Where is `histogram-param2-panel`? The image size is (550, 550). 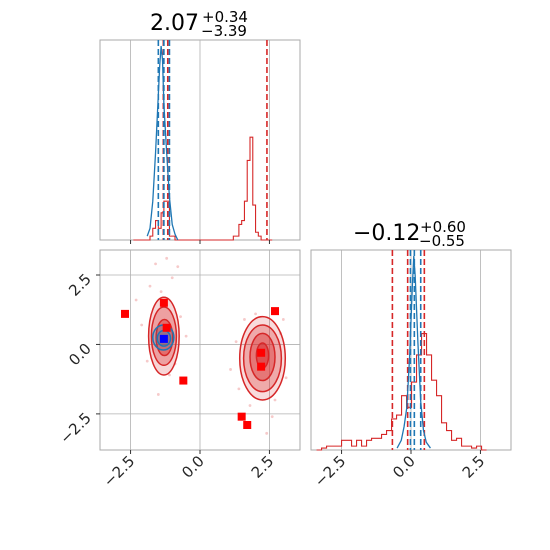 histogram-param2-panel is located at coordinates (411, 350).